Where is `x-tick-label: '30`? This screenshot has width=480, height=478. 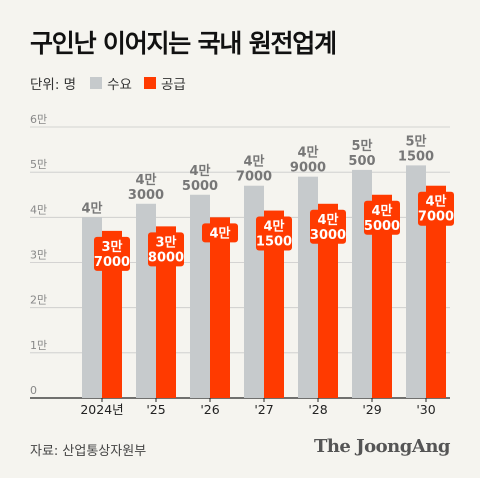
x-tick-label: '30 is located at coordinates (425, 409).